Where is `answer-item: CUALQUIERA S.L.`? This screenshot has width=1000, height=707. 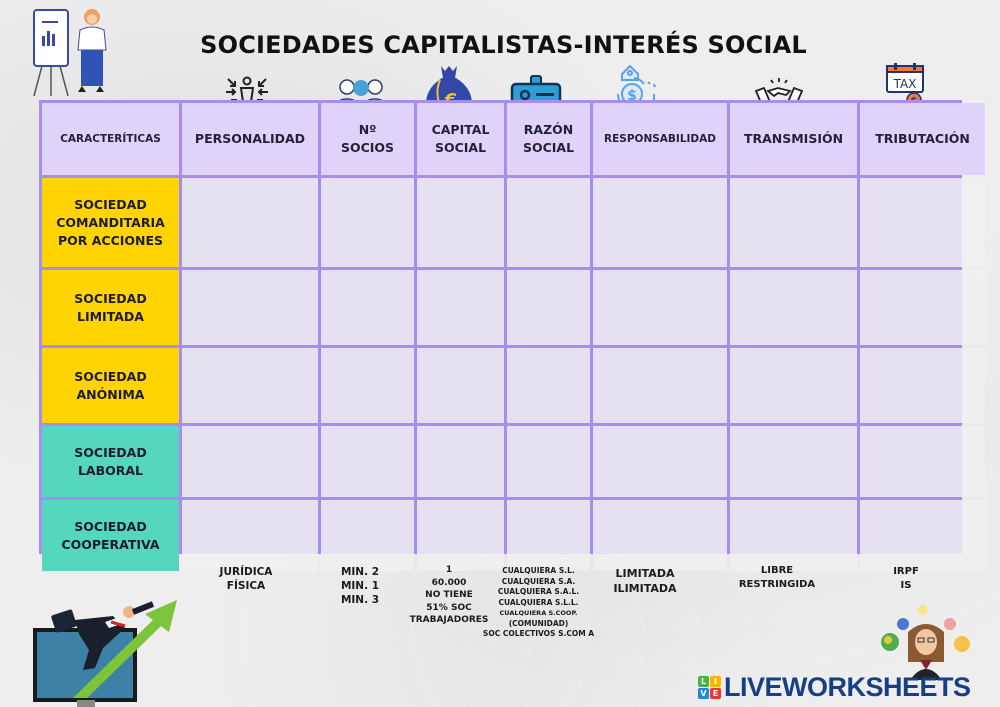
answer-item: CUALQUIERA S.L. is located at coordinates (538, 570).